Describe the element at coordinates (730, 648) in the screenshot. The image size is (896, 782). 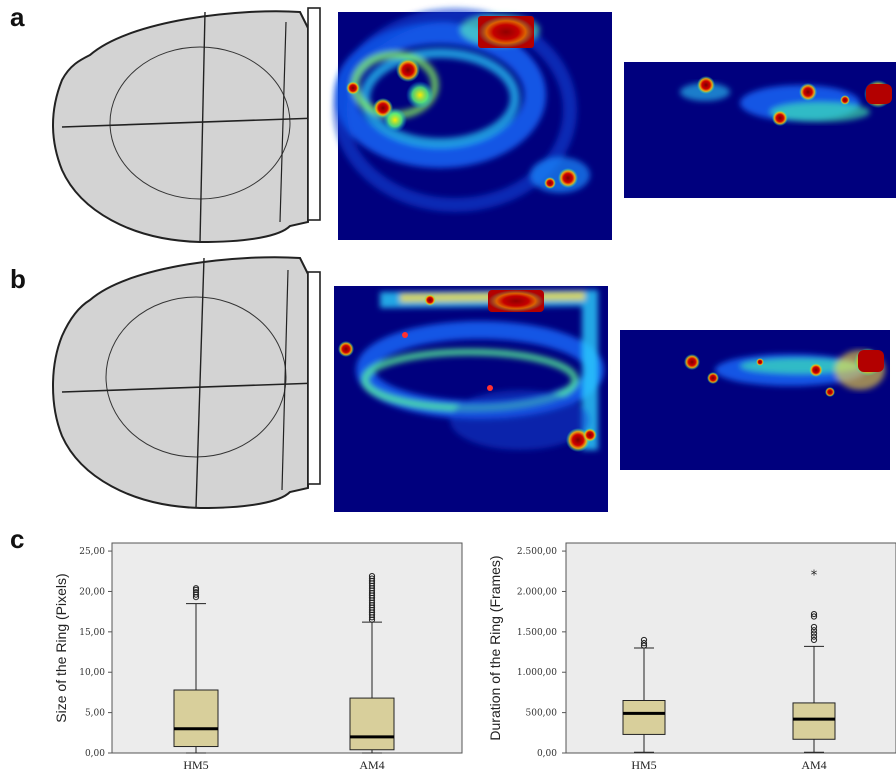
I see `duration-plot-area` at that location.